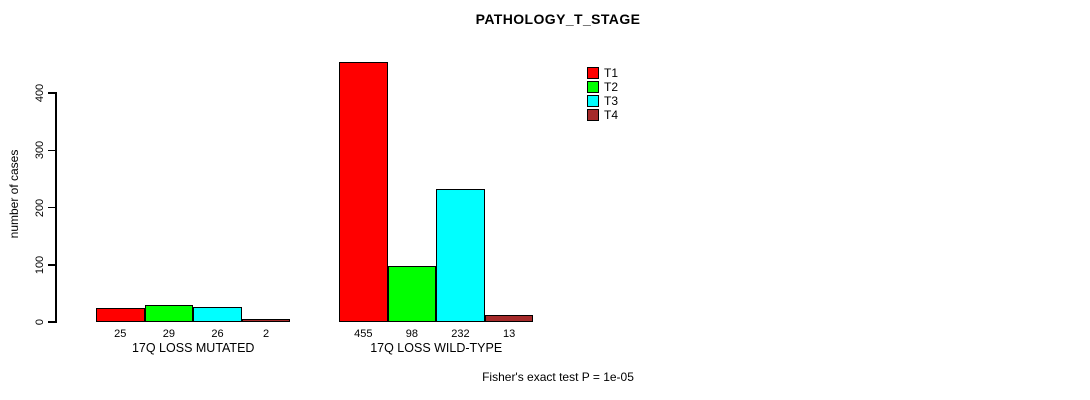  Describe the element at coordinates (602, 101) in the screenshot. I see `legend-item-t3: T3` at that location.